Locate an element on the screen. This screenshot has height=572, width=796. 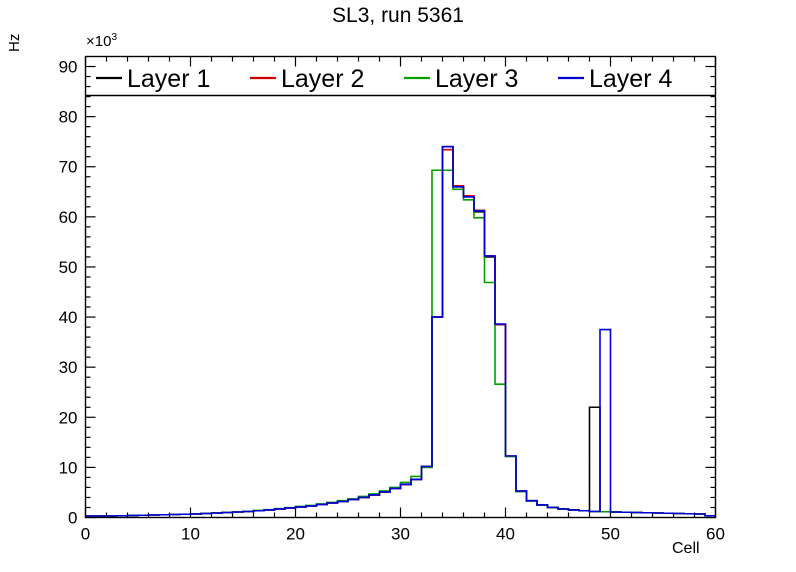
legend-label-2: Layer 2 is located at coordinates (322, 79).